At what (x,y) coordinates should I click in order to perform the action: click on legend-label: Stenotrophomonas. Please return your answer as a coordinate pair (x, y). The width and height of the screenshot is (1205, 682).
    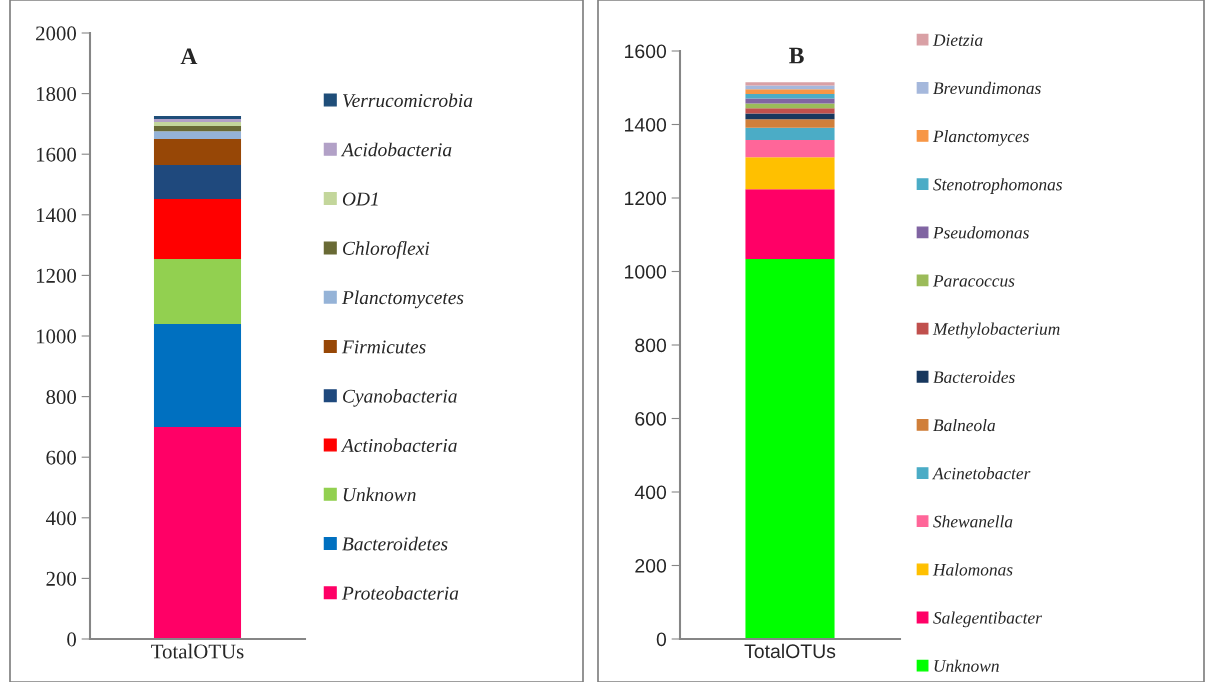
    Looking at the image, I should click on (998, 186).